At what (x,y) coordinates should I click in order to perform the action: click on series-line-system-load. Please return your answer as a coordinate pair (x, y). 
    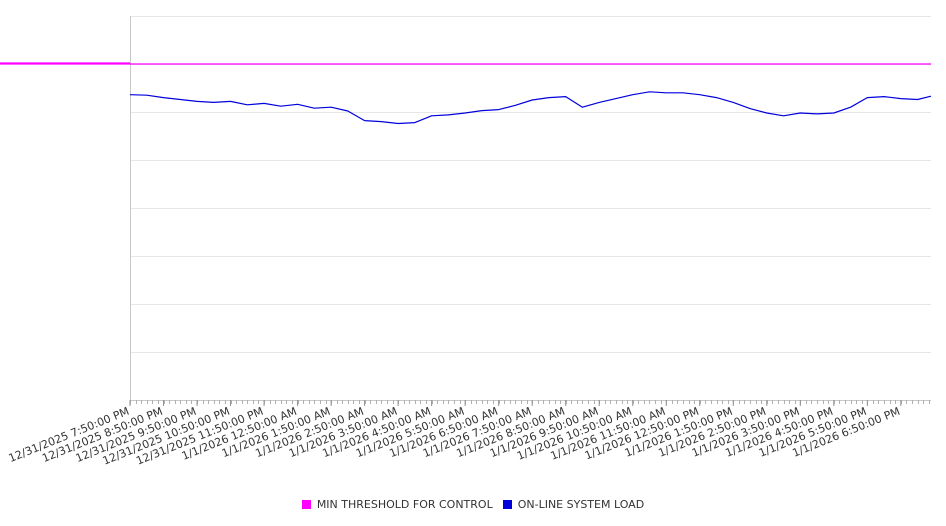
    Looking at the image, I should click on (530, 108).